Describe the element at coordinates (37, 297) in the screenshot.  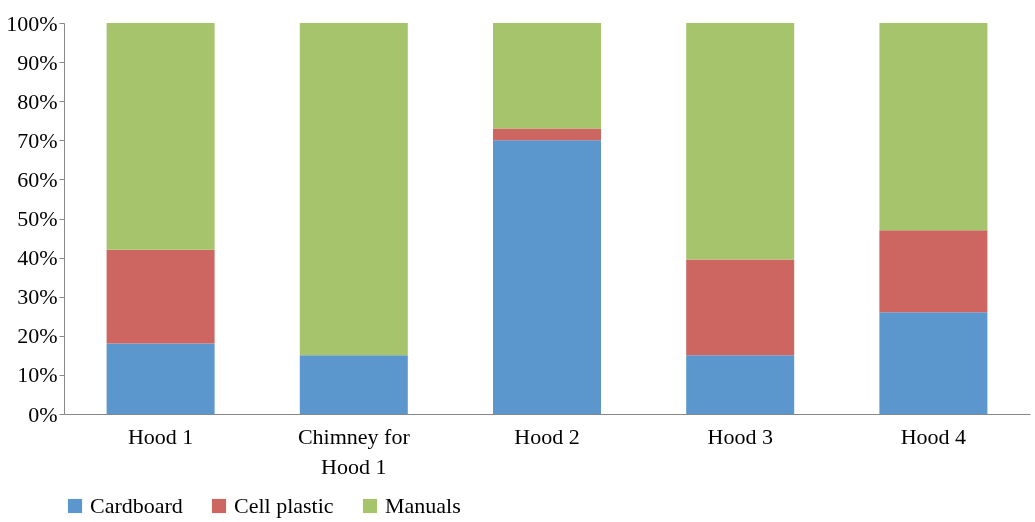
I see `y-tick-label: 30%` at that location.